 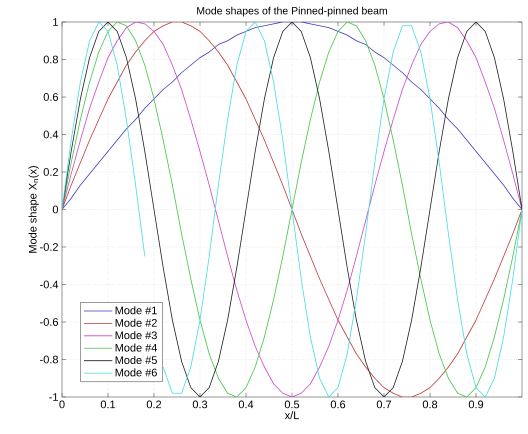 What do you see at coordinates (51, 134) in the screenshot?
I see `y-tick-label: 0.4` at bounding box center [51, 134].